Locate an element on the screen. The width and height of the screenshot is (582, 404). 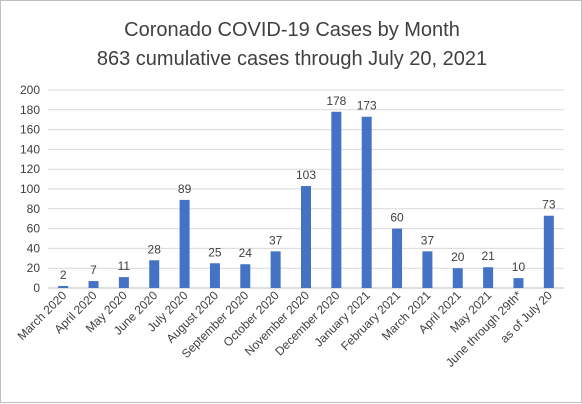
data-label: 20 is located at coordinates (458, 257).